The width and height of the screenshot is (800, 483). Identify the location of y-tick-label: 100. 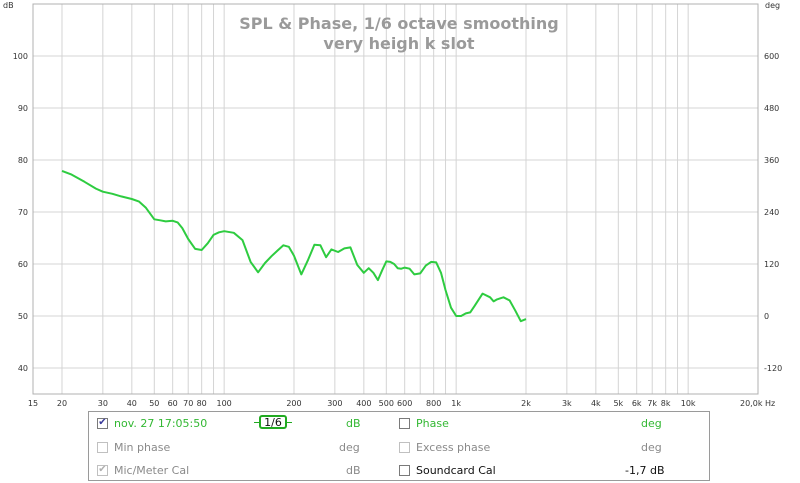
(20, 56).